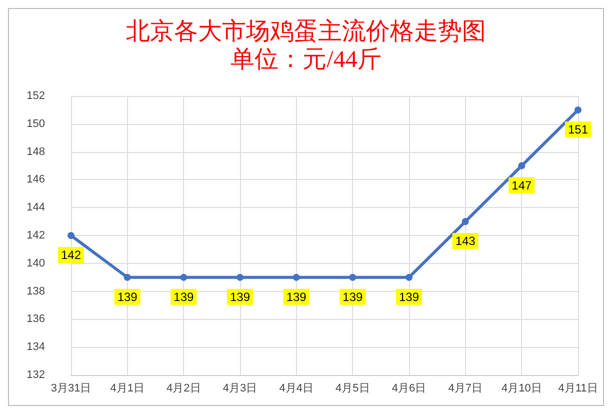 This screenshot has height=414, width=612. What do you see at coordinates (35, 180) in the screenshot?
I see `y-tick-label: 146` at bounding box center [35, 180].